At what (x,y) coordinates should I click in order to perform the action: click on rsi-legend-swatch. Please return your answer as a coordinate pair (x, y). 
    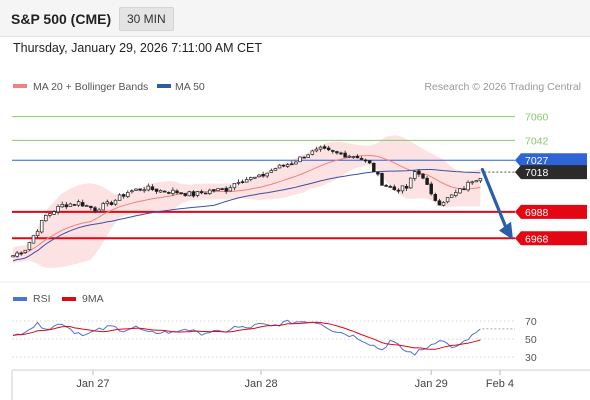
    Looking at the image, I should click on (20, 299).